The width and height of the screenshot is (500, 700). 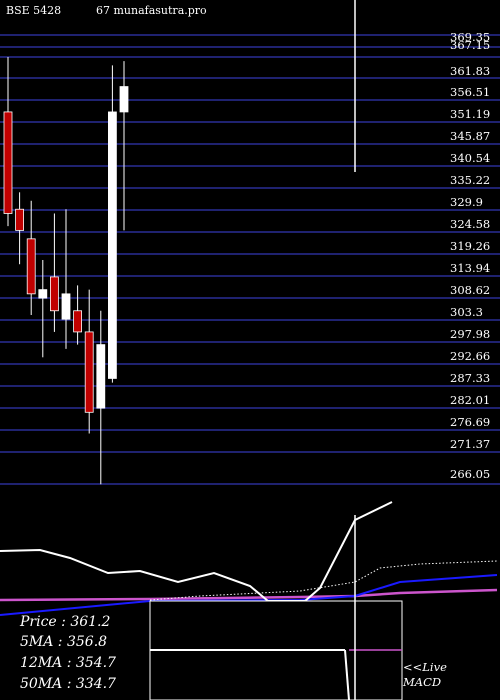 I want to click on y-tick-label: 287.33, so click(x=470, y=378).